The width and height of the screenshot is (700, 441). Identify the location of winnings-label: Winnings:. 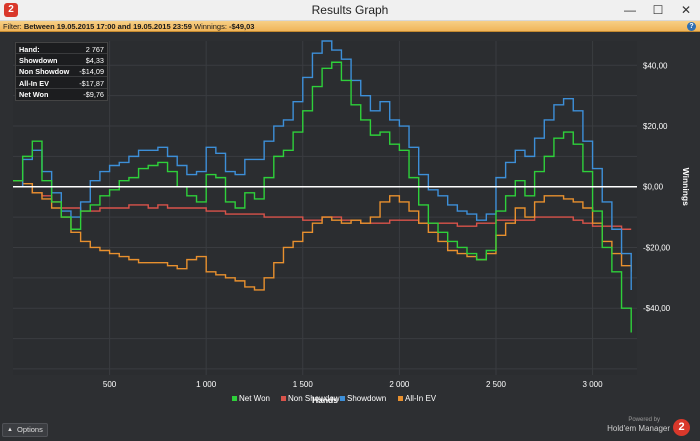
(210, 26).